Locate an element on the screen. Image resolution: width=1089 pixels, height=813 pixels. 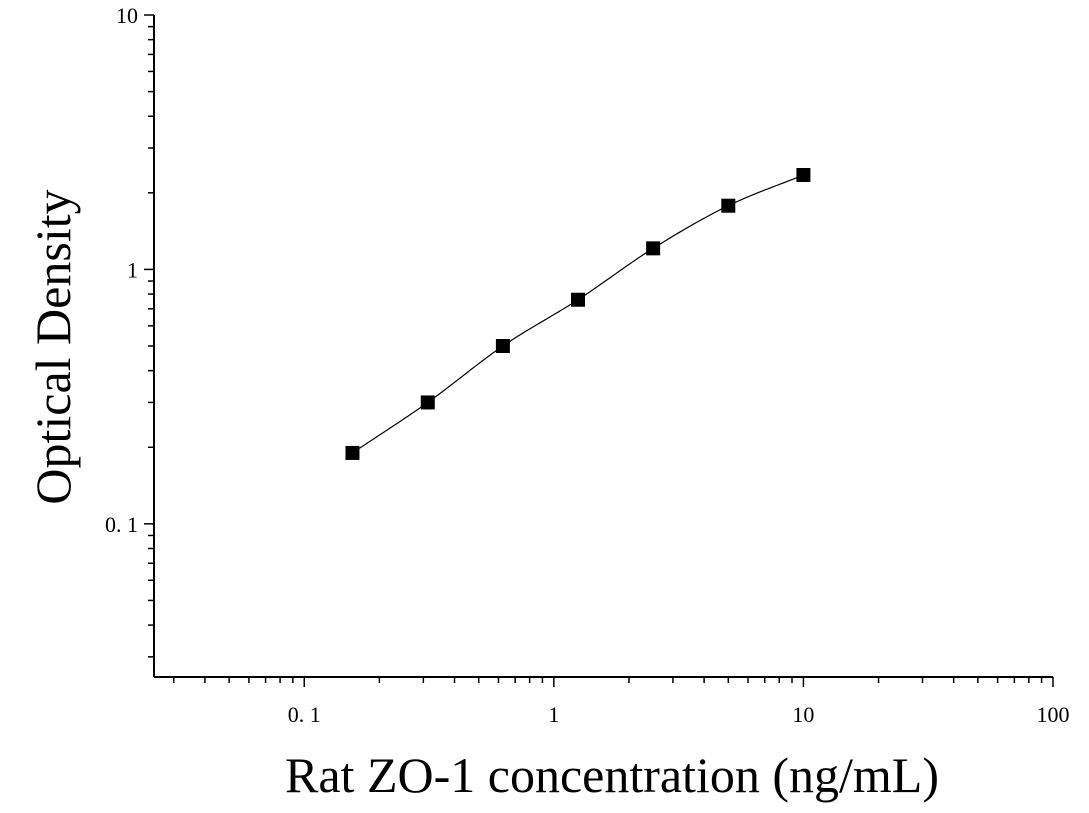
y-tick-label: 10 is located at coordinates (127, 15).